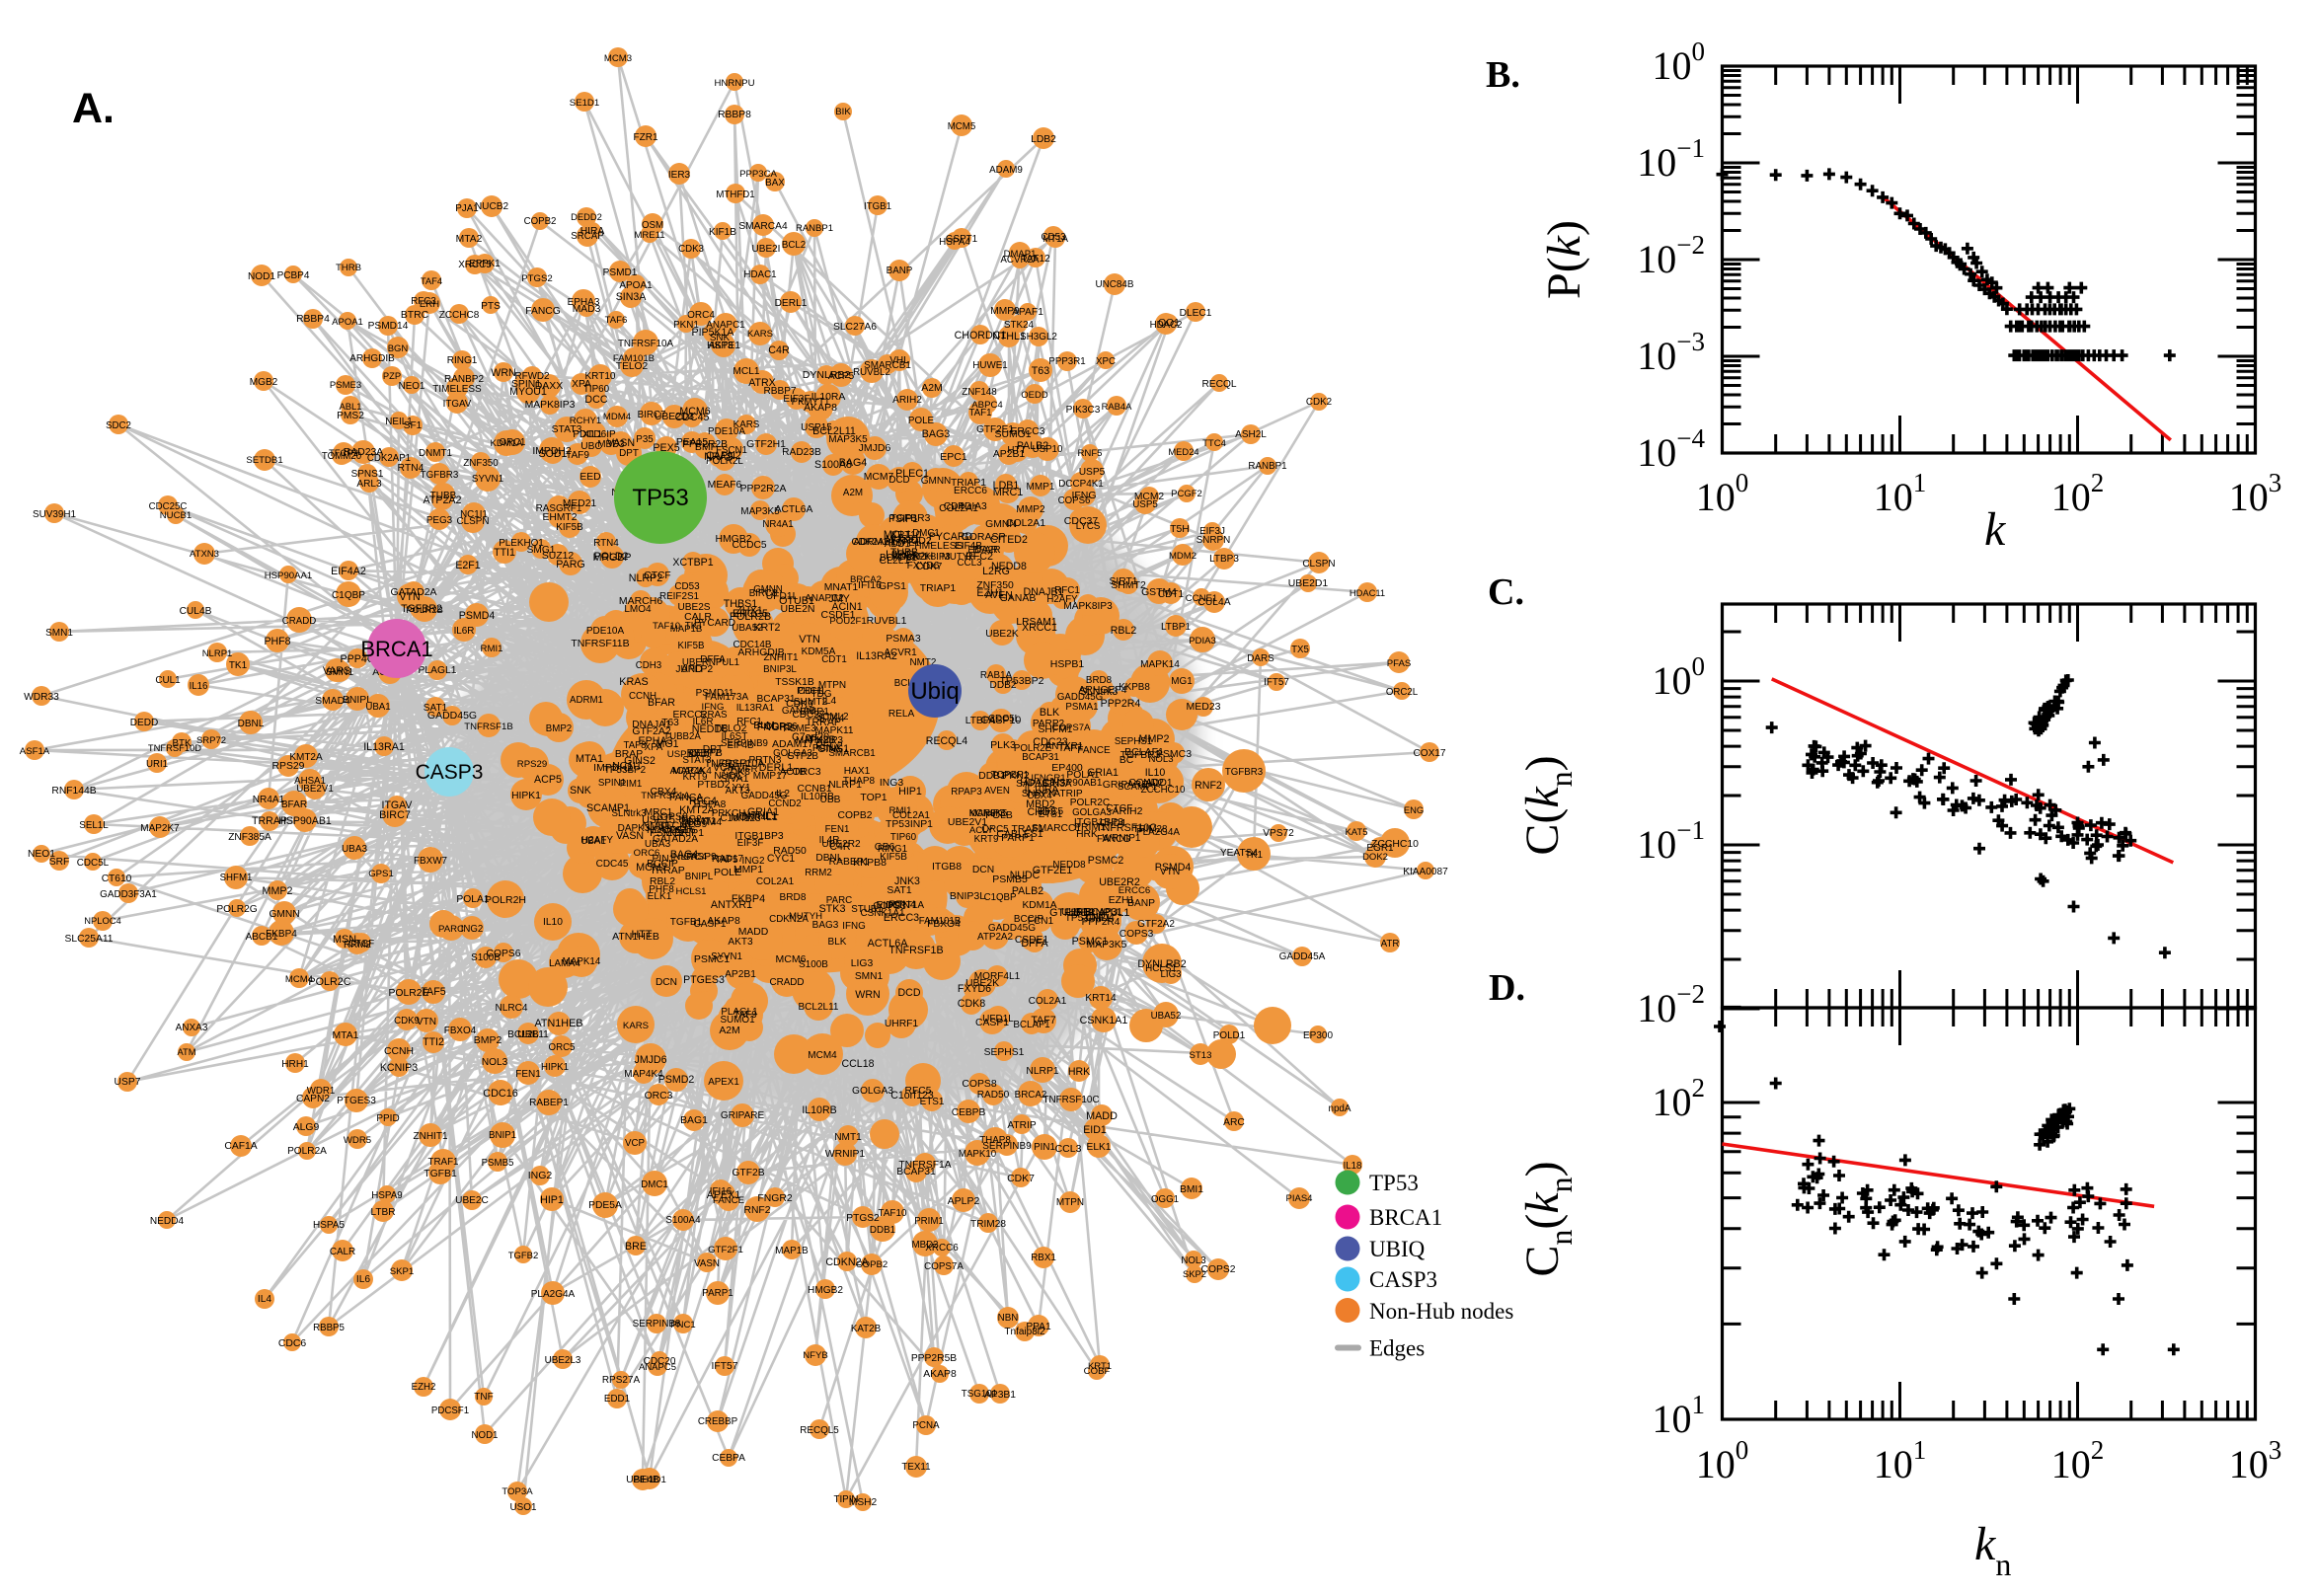  What do you see at coordinates (901, 810) in the screenshot?
I see `svg-text: RMI1` at bounding box center [901, 810].